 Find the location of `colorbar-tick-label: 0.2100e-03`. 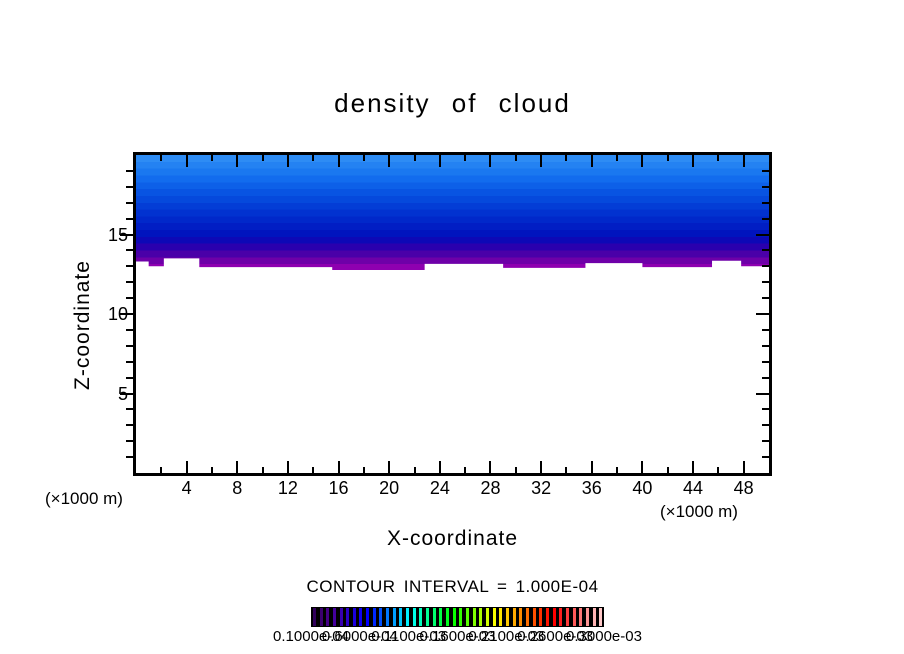

colorbar-tick-label: 0.2100e-03 is located at coordinates (506, 636).